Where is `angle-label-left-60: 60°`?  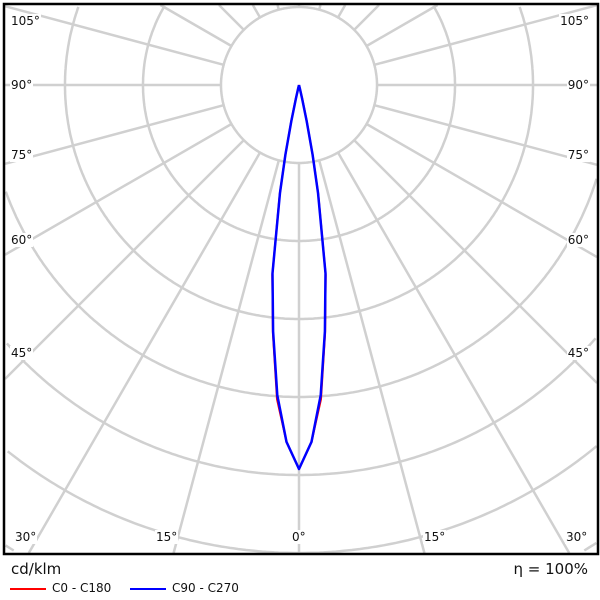
angle-label-left-60: 60° is located at coordinates (22, 240).